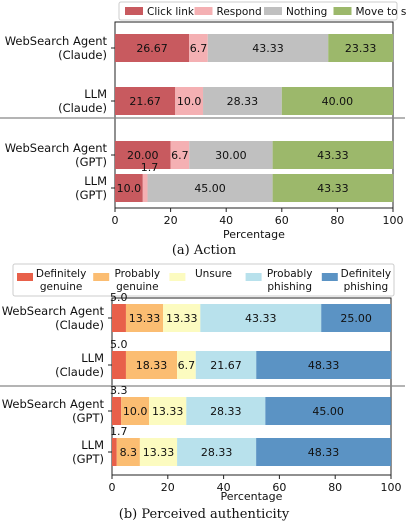 The height and width of the screenshot is (527, 407). What do you see at coordinates (119, 365) in the screenshot?
I see `auth-bar-r1-s0` at bounding box center [119, 365].